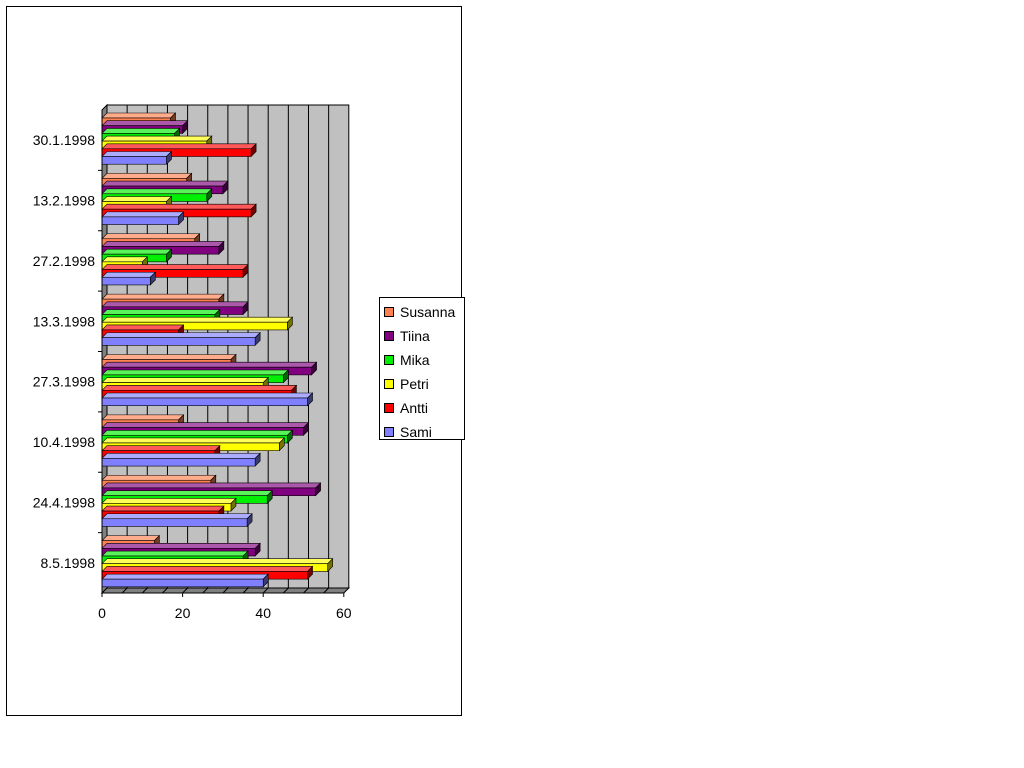 Image resolution: width=1024 pixels, height=768 pixels. Describe the element at coordinates (102, 613) in the screenshot. I see `x-tick-label: 0` at that location.